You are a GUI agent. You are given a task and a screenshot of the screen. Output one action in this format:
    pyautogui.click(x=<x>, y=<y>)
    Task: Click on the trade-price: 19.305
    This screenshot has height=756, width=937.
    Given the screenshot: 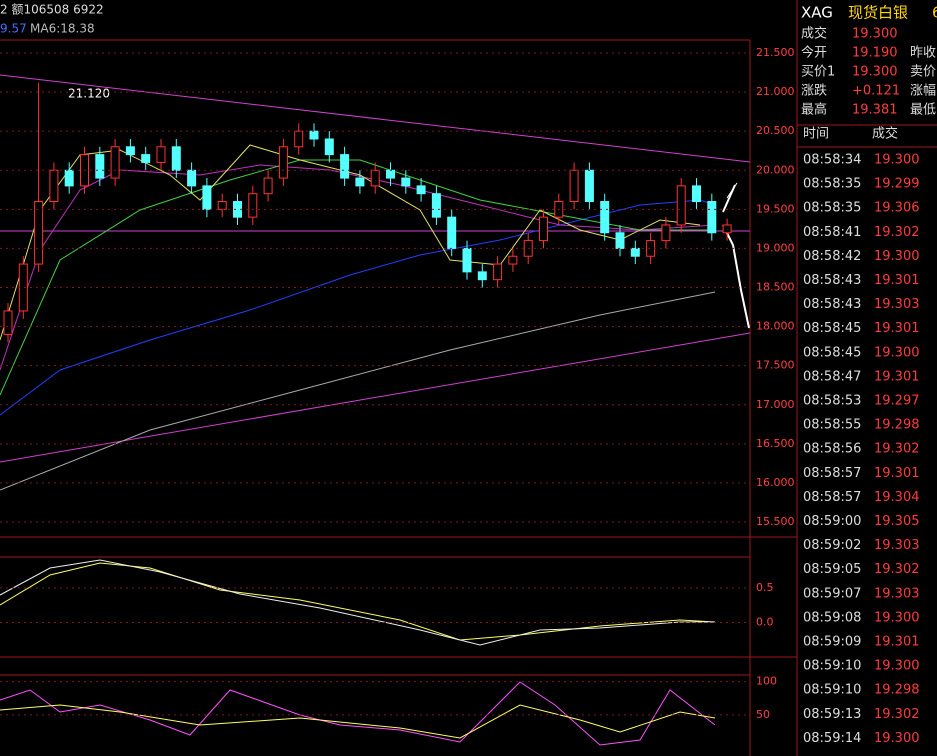 What is the action you would take?
    pyautogui.click(x=897, y=521)
    